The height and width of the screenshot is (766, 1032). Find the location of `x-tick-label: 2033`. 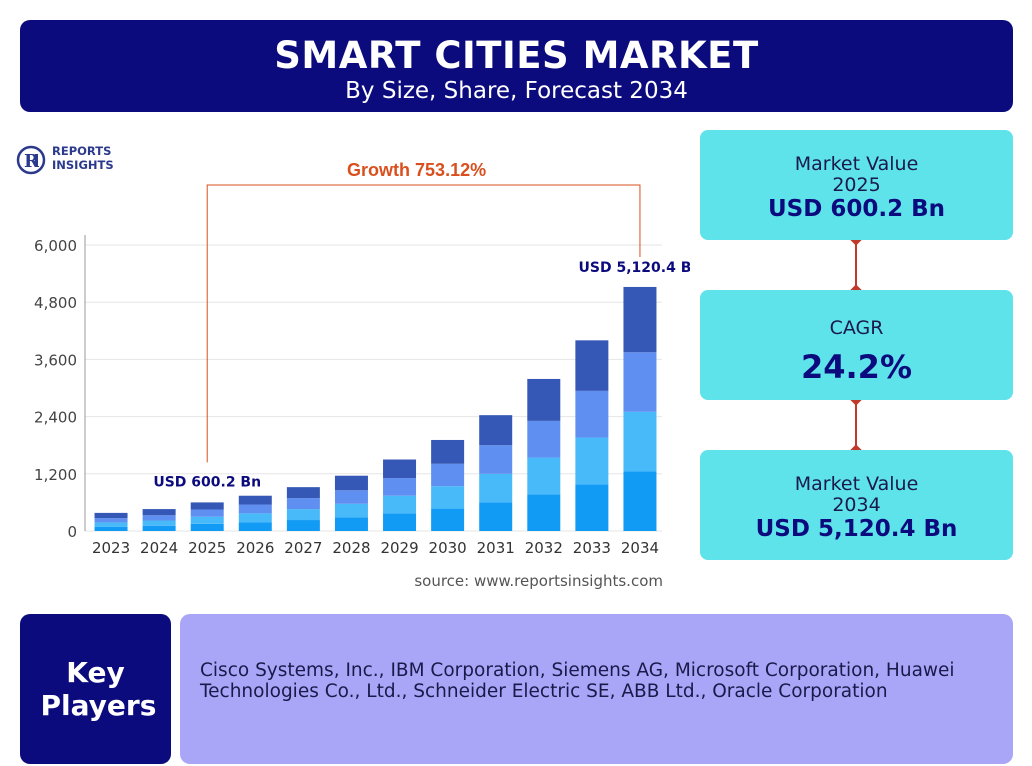

x-tick-label: 2033 is located at coordinates (592, 548).